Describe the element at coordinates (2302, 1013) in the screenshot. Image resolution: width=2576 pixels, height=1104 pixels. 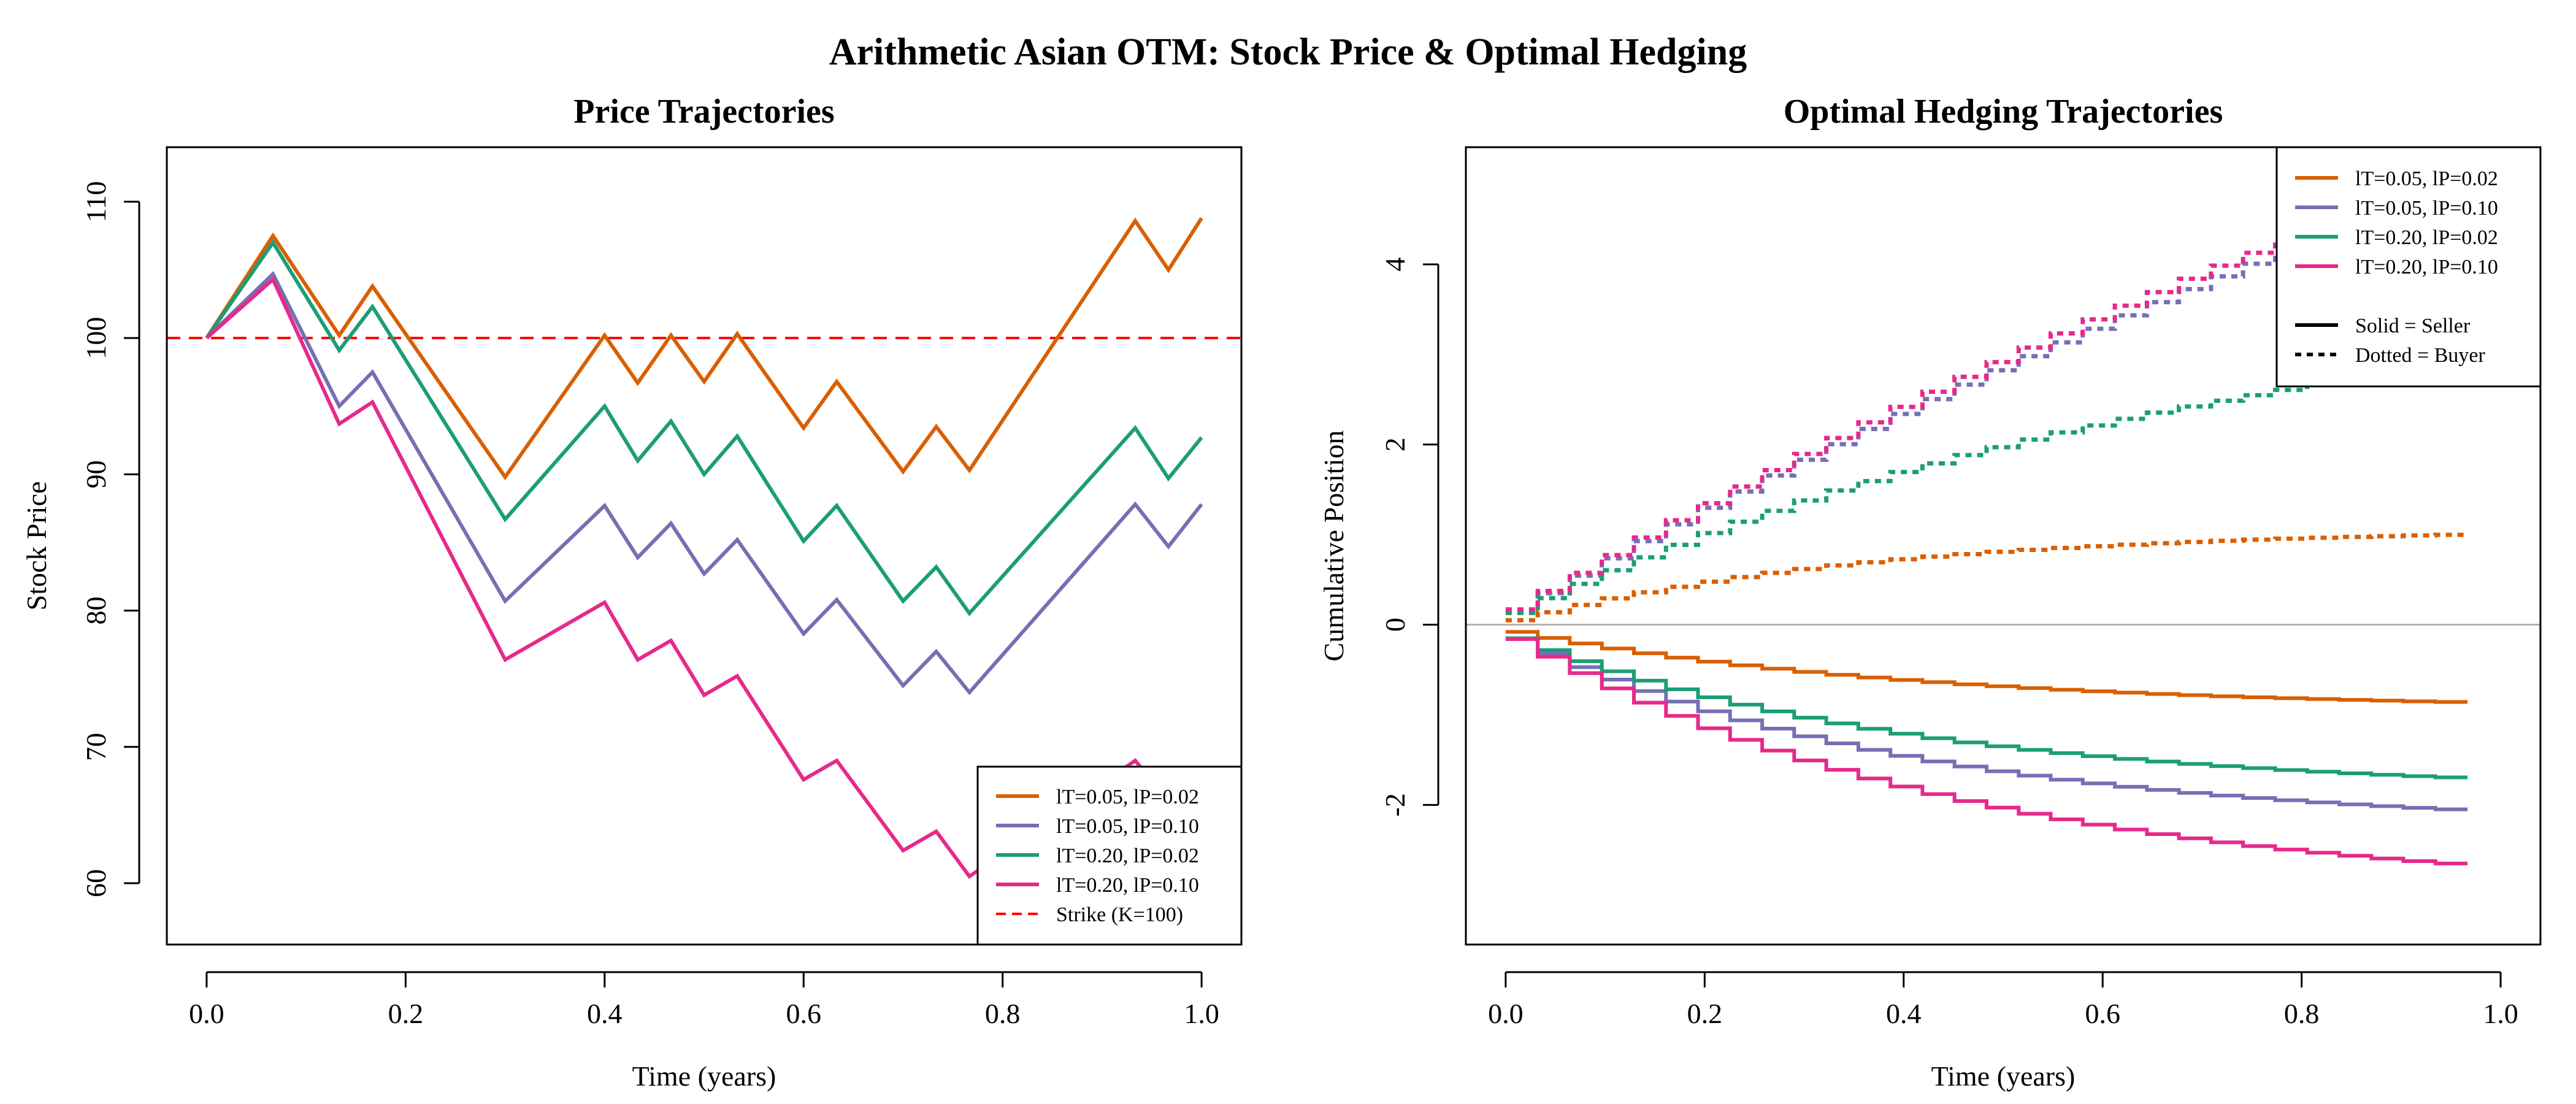
I see `hedging-x-tick-label: 0.8` at that location.